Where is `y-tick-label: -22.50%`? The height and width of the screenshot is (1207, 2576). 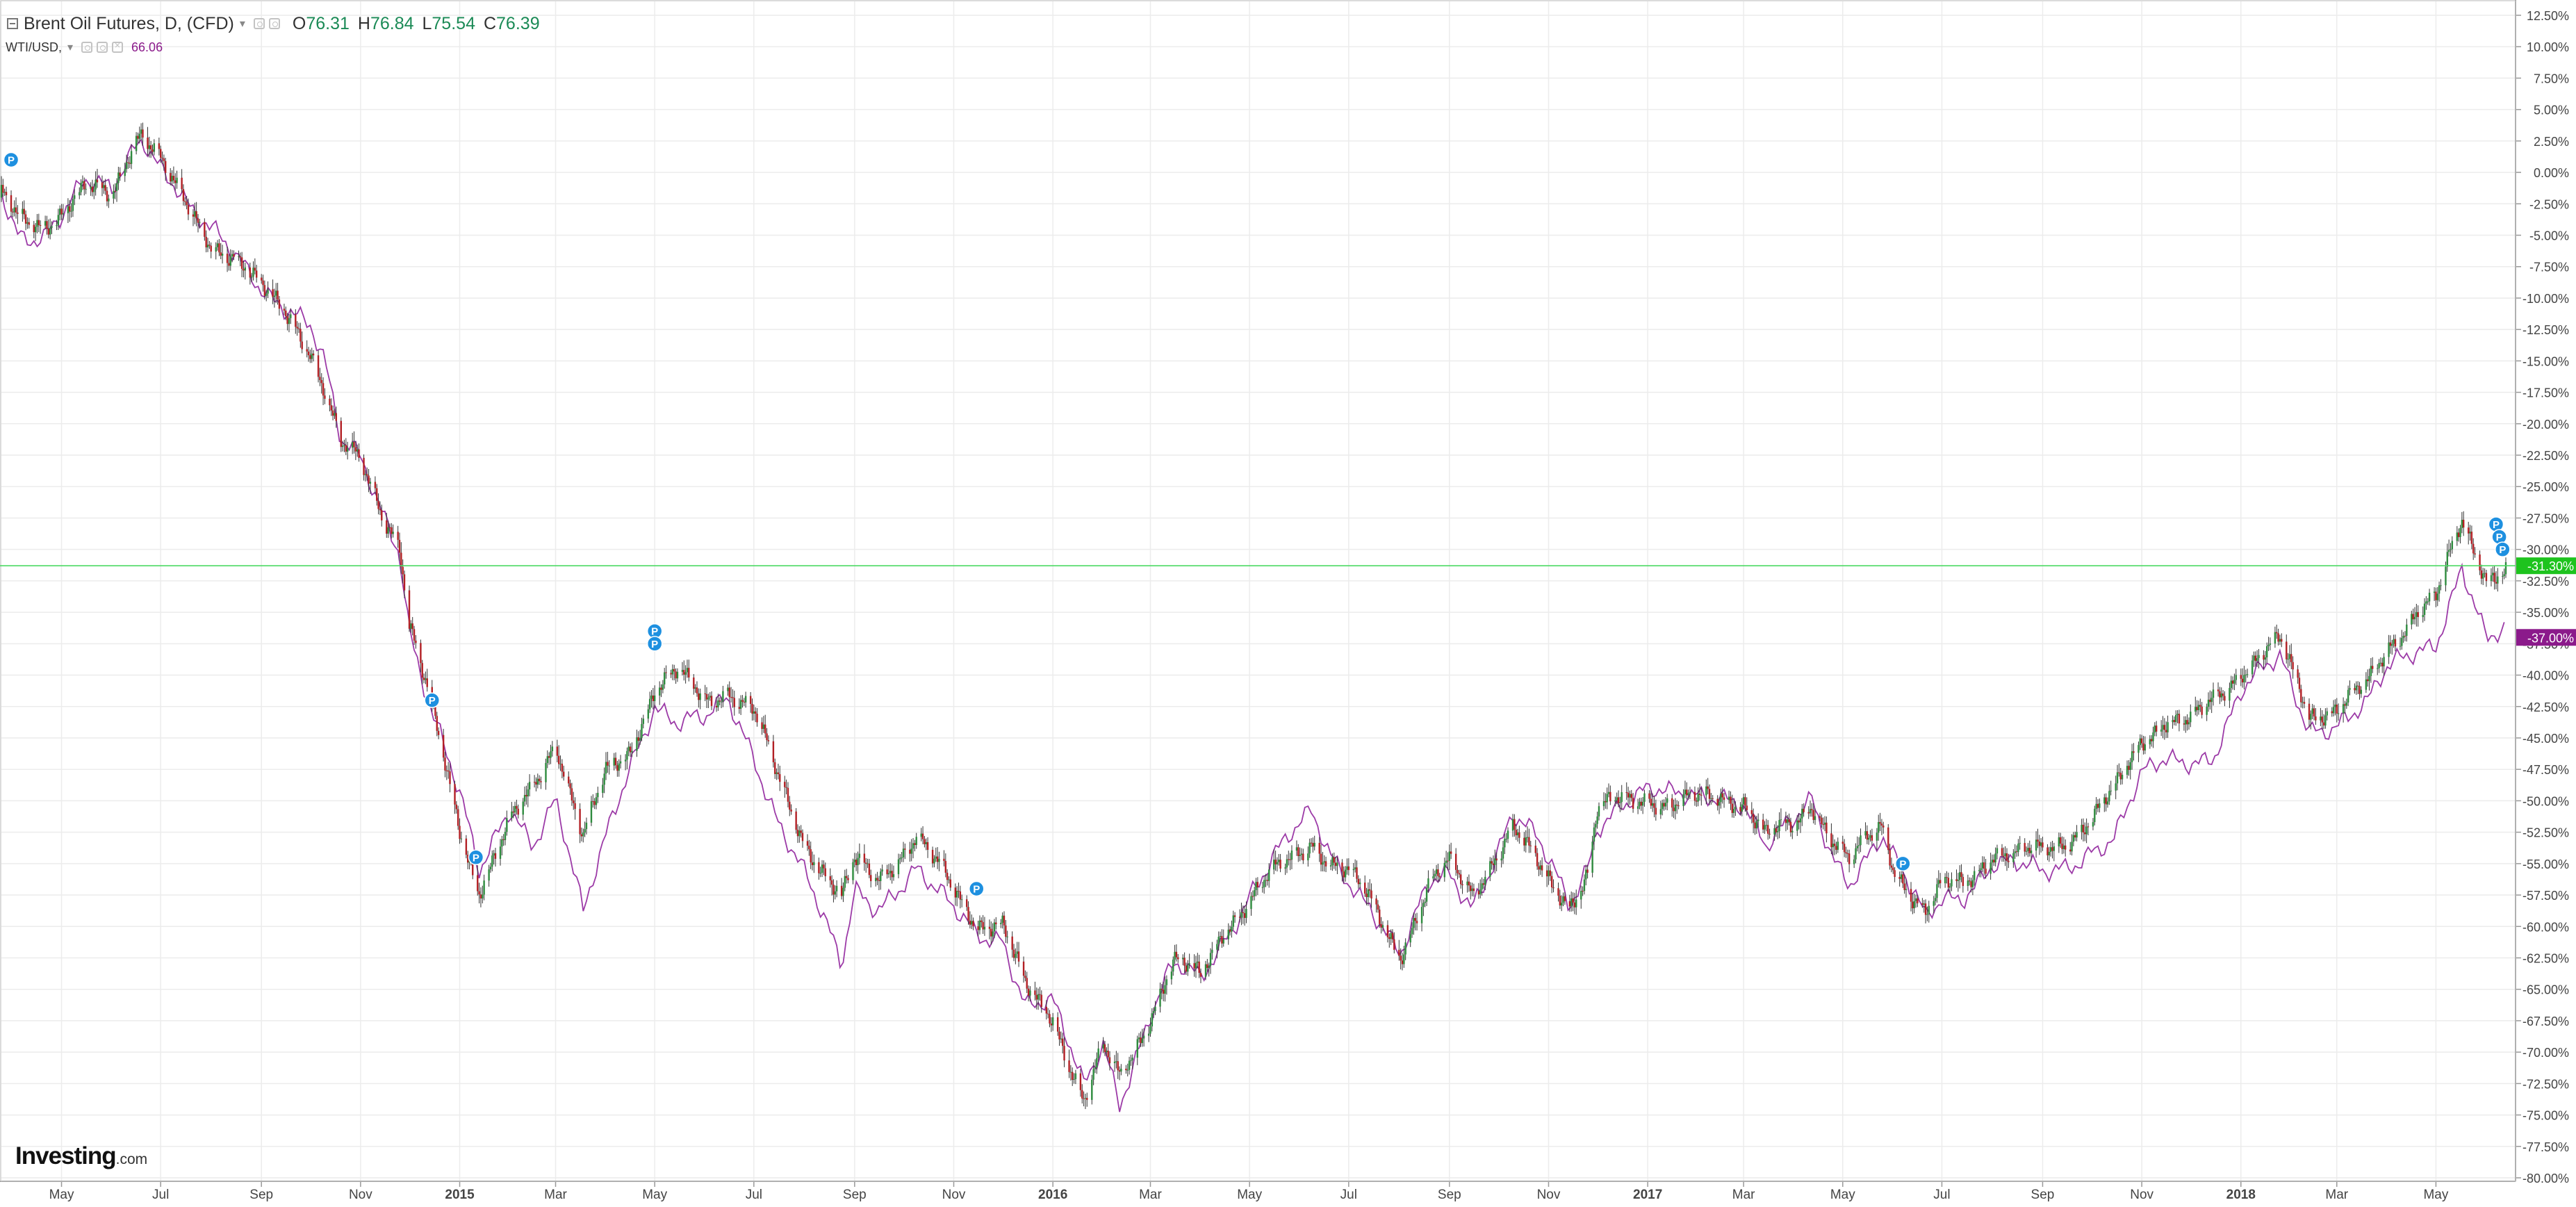 y-tick-label: -22.50% is located at coordinates (2545, 456).